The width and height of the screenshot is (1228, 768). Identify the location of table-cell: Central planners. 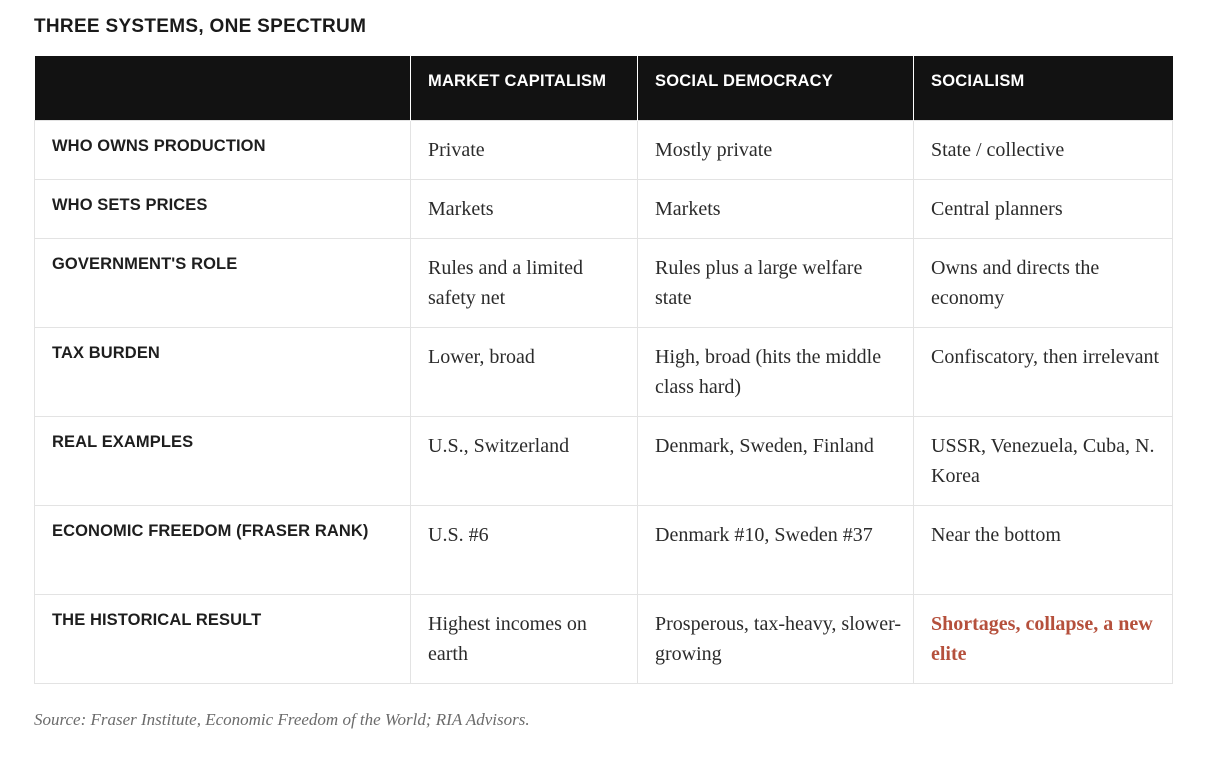
(1043, 208).